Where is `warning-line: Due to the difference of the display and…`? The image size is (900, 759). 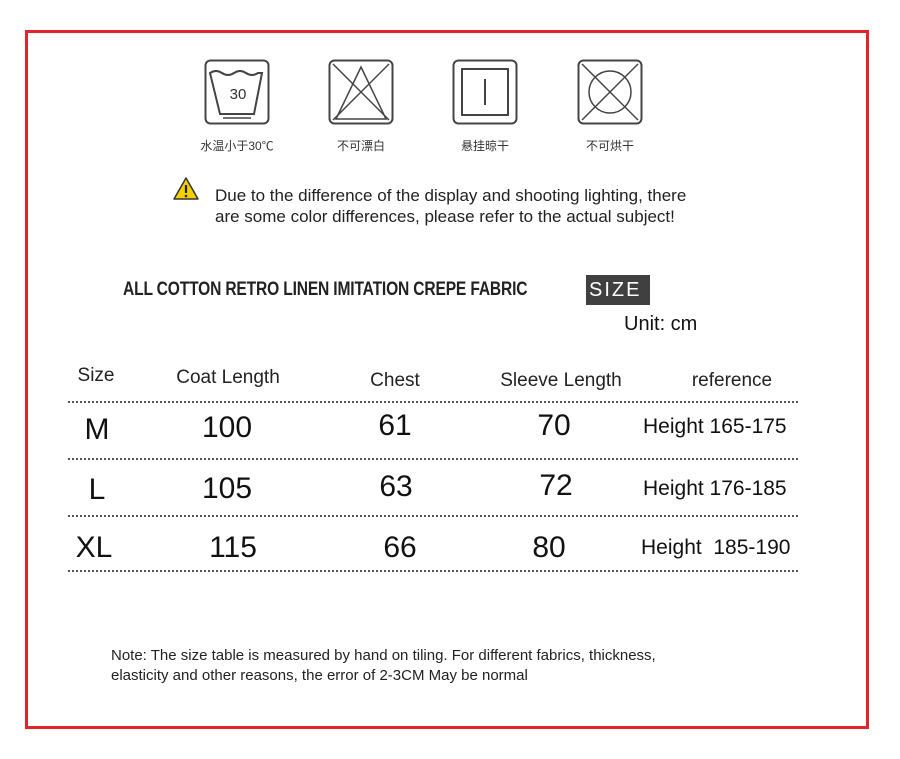
warning-line: Due to the difference of the display and… is located at coordinates (451, 195).